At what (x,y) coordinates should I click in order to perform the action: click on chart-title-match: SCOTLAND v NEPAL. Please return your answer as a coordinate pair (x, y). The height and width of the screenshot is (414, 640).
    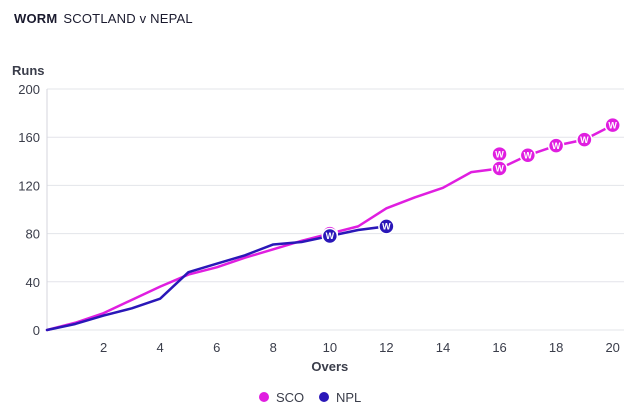
    Looking at the image, I should click on (128, 18).